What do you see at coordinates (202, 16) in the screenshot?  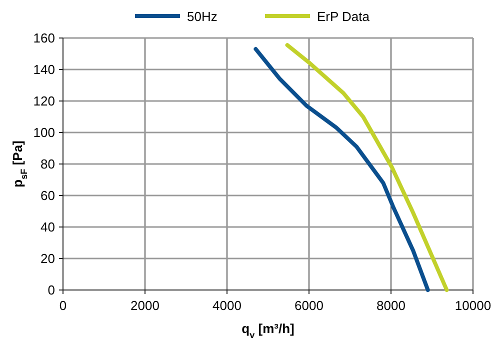 I see `legend-label: 50Hz` at bounding box center [202, 16].